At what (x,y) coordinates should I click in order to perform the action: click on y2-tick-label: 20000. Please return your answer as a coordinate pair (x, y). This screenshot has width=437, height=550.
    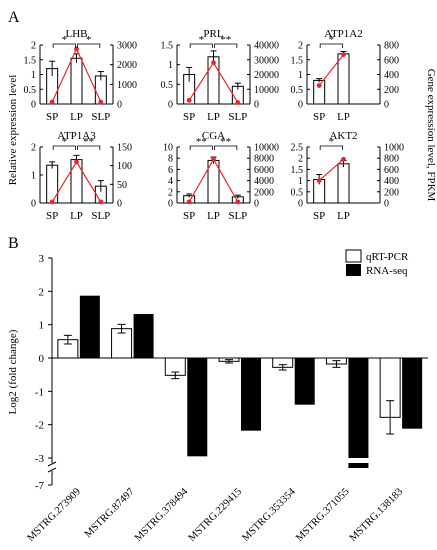
    Looking at the image, I should click on (266, 75).